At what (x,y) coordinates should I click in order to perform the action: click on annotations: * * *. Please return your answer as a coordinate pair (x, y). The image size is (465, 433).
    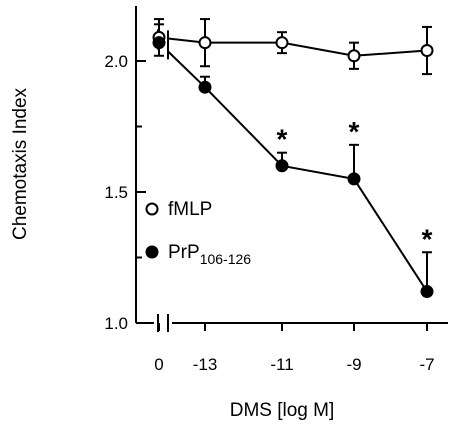
    Looking at the image, I should click on (355, 185).